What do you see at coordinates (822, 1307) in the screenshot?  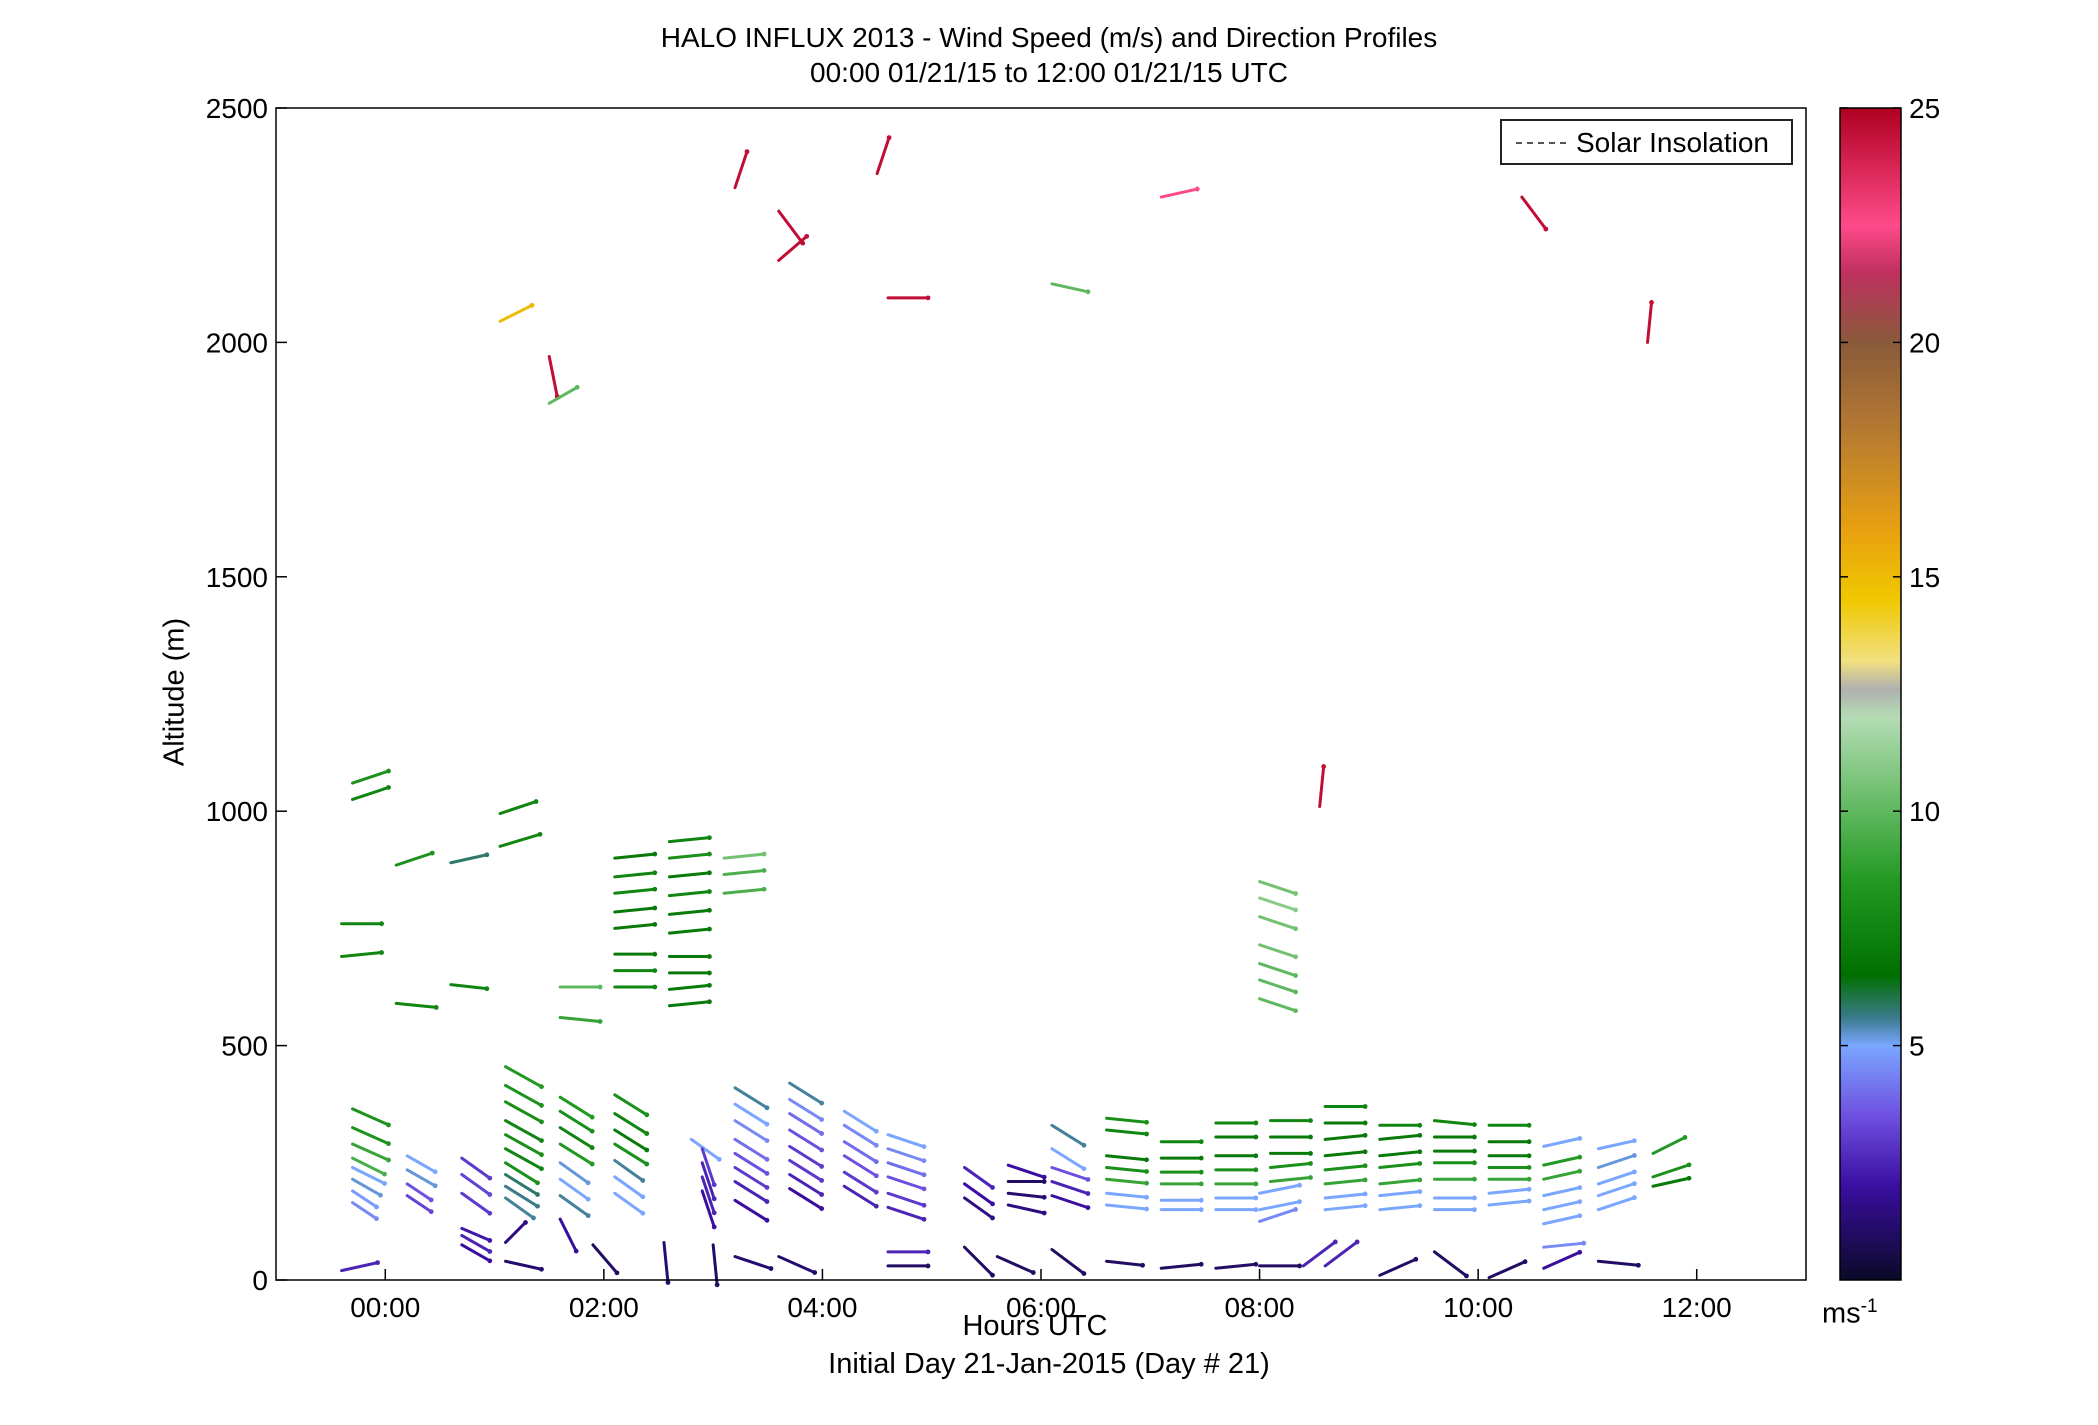 I see `x-tick-label: 04:00` at bounding box center [822, 1307].